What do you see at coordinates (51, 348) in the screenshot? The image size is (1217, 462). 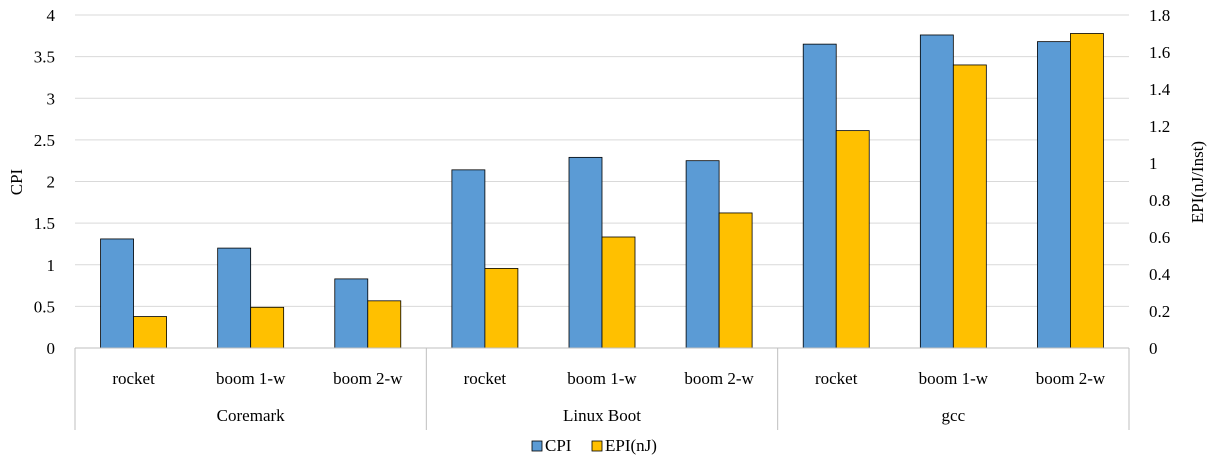 I see `left-tick-label: 0` at bounding box center [51, 348].